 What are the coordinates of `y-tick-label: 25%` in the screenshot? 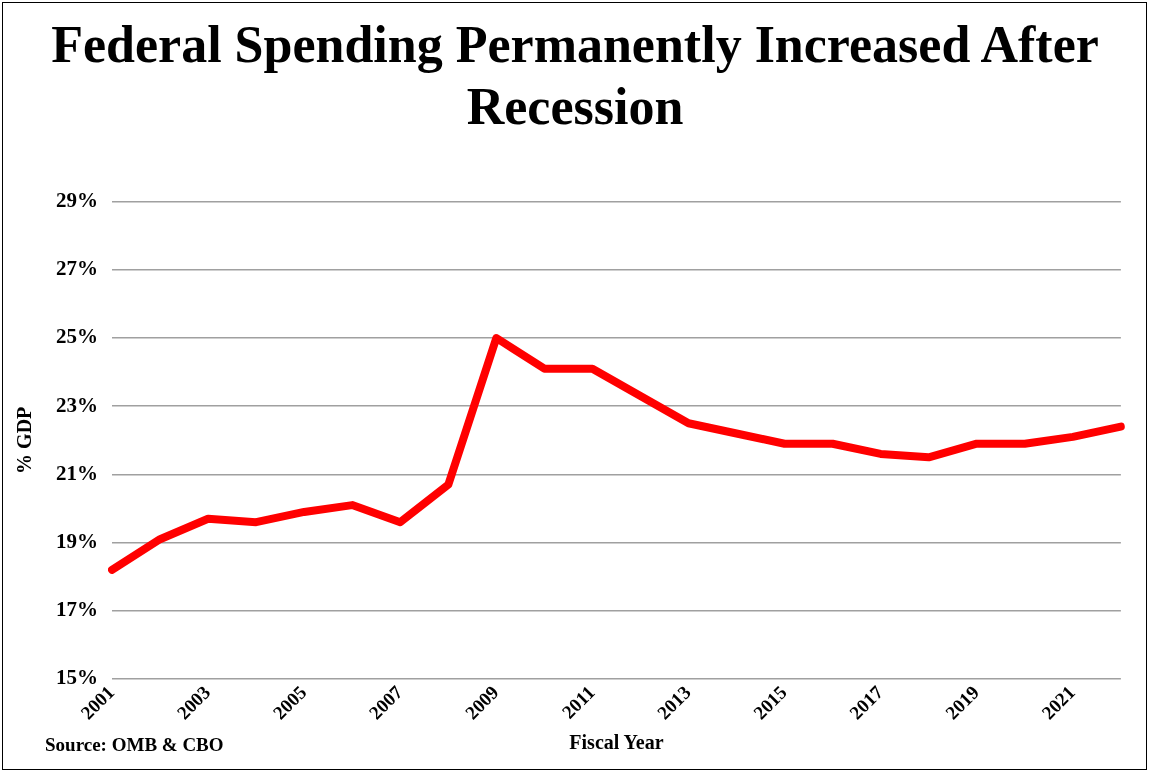 It's located at (77, 336).